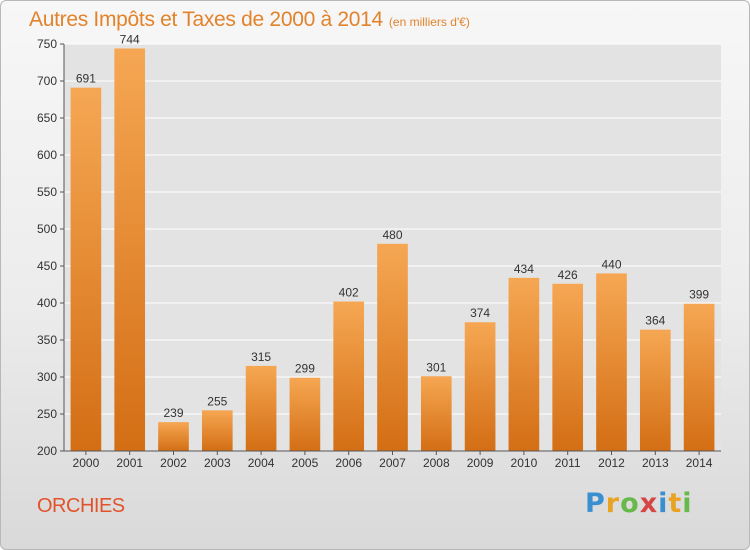 The image size is (750, 550). I want to click on data-label: 299, so click(305, 369).